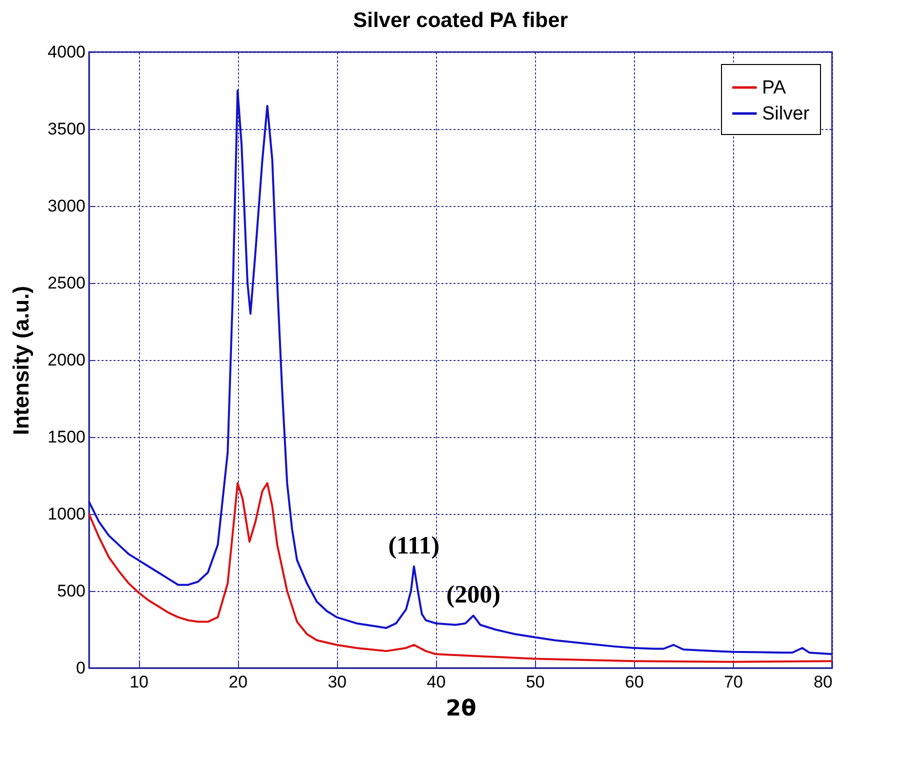 The height and width of the screenshot is (762, 900). What do you see at coordinates (337, 682) in the screenshot?
I see `x-tick-label: 30` at bounding box center [337, 682].